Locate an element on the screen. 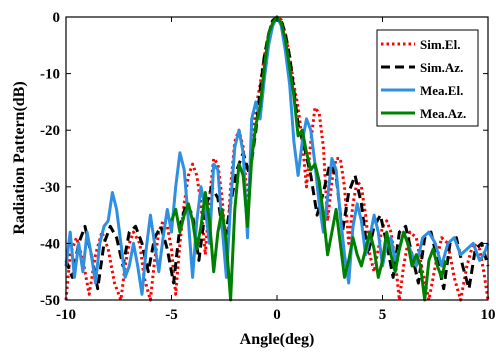 The height and width of the screenshot is (354, 496). x-tick-label: -10 is located at coordinates (66, 315).